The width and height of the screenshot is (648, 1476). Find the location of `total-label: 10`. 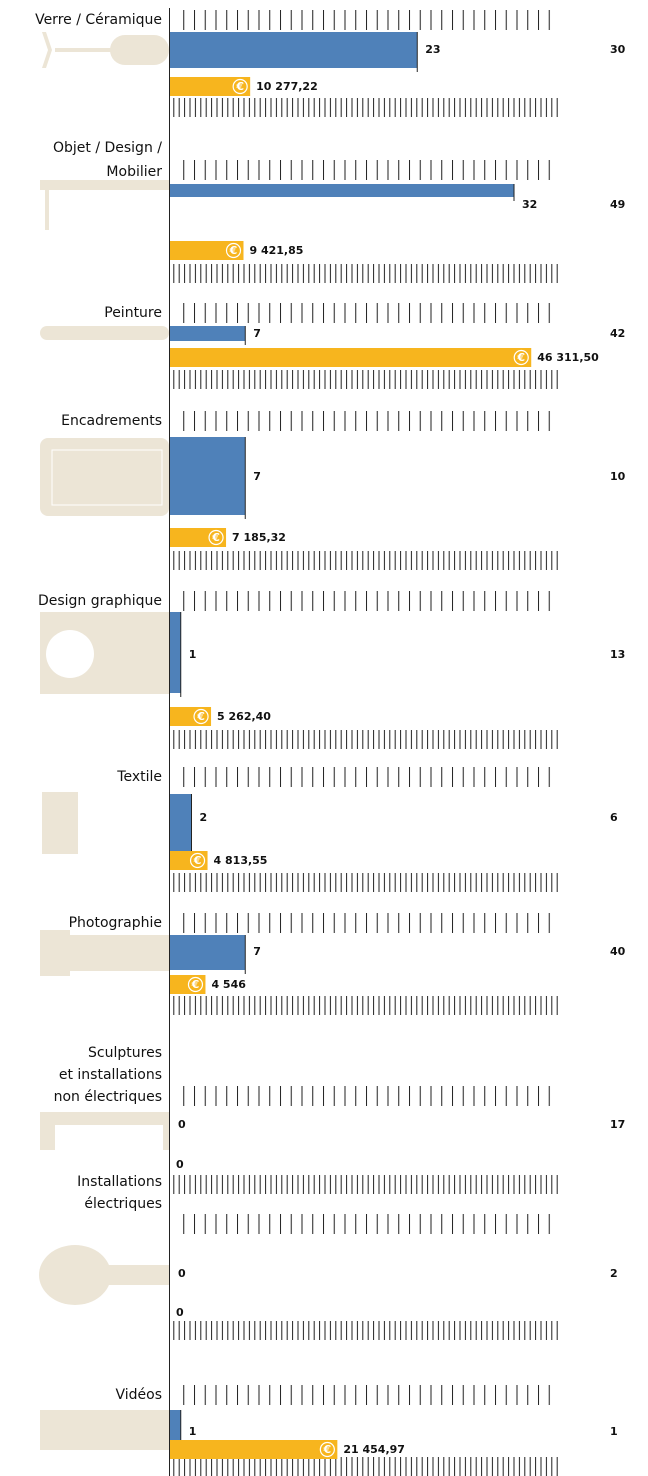

total-label: 10 is located at coordinates (618, 476).